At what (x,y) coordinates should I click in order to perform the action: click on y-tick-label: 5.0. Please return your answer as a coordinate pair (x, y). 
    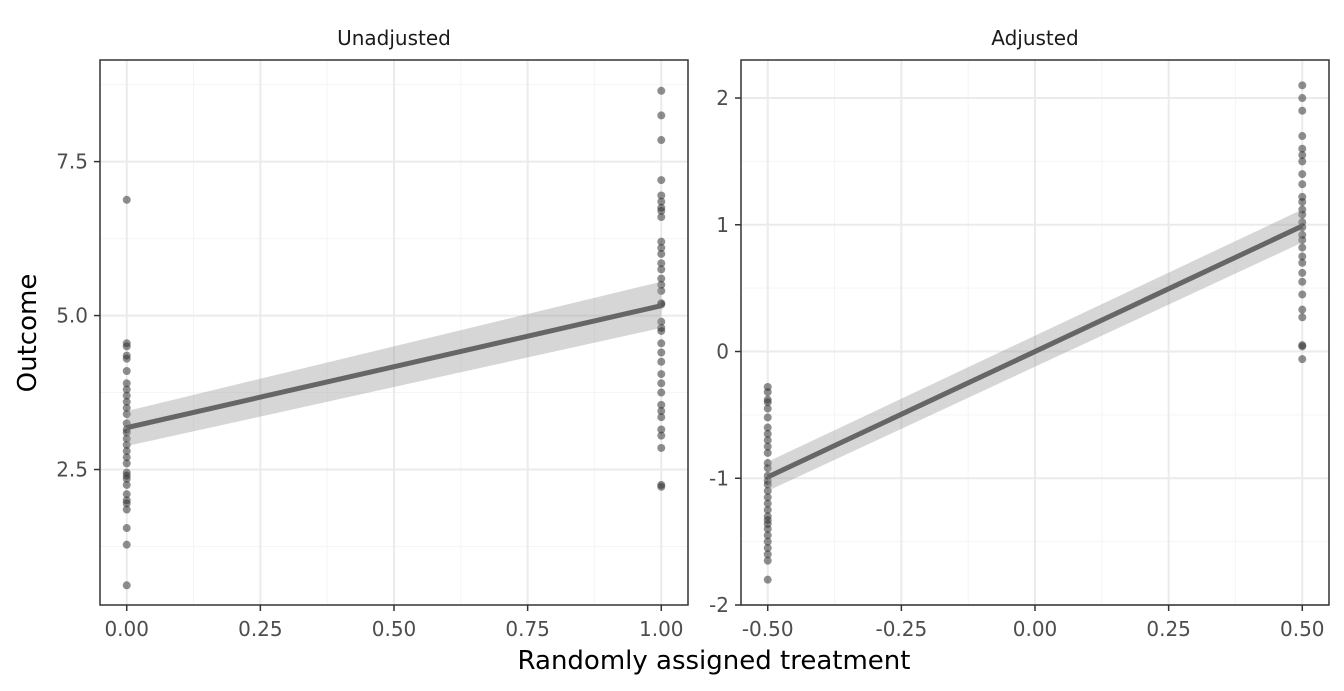
    Looking at the image, I should click on (72, 316).